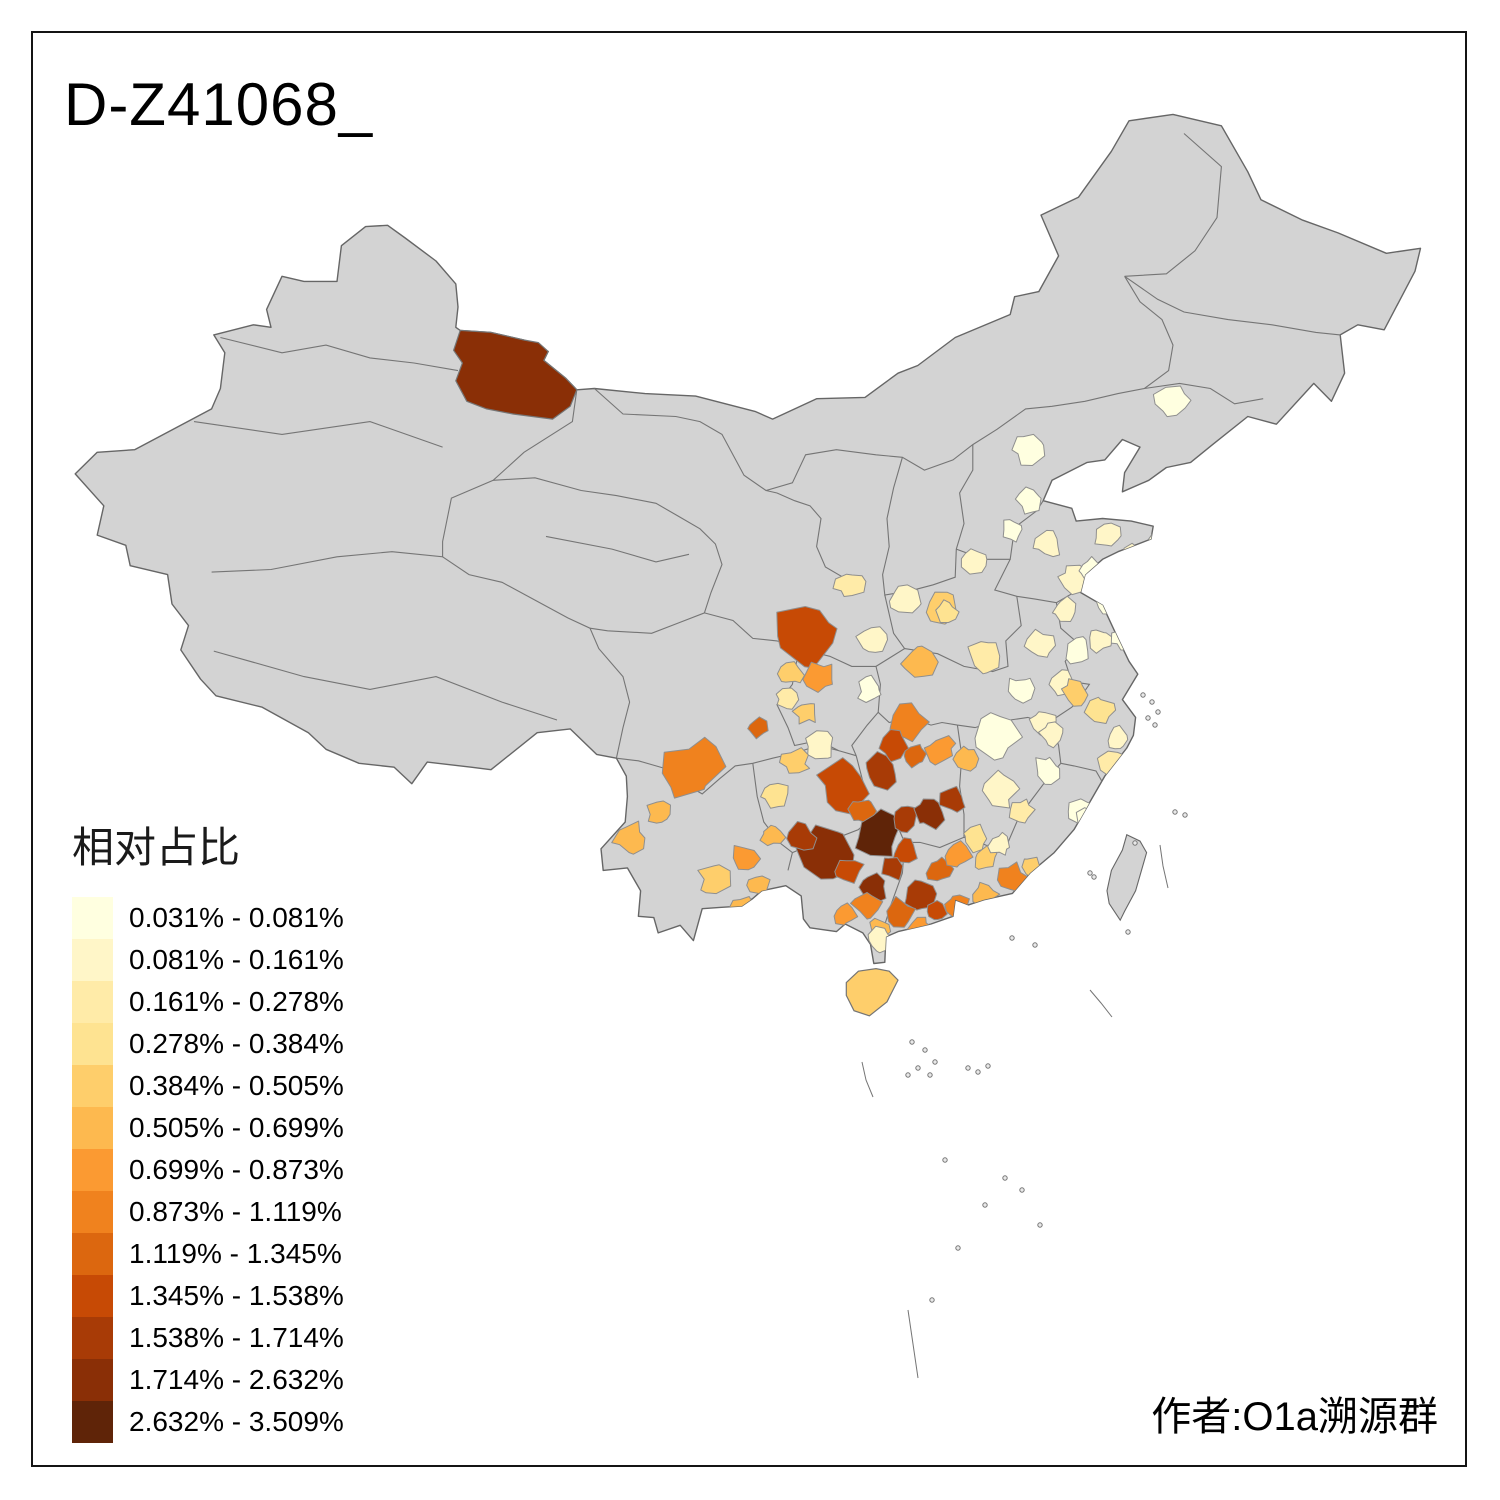 The height and width of the screenshot is (1500, 1500). I want to click on legend-row: 0.699% - 0.873%, so click(208, 1170).